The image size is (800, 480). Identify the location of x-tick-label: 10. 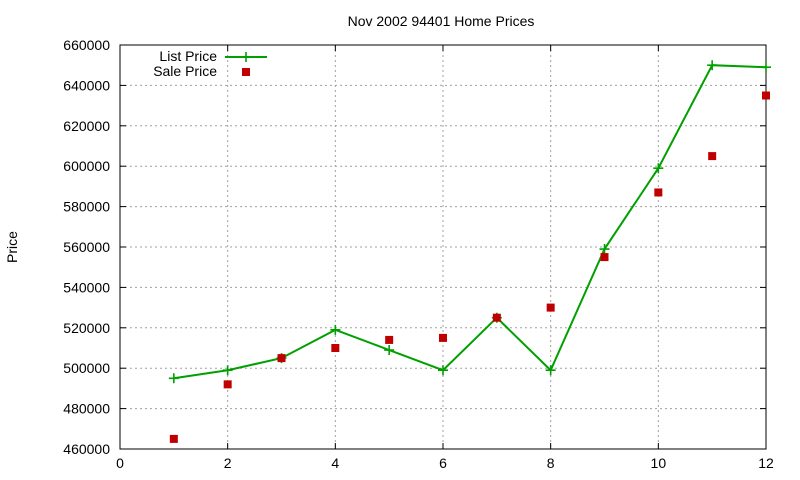
(659, 463).